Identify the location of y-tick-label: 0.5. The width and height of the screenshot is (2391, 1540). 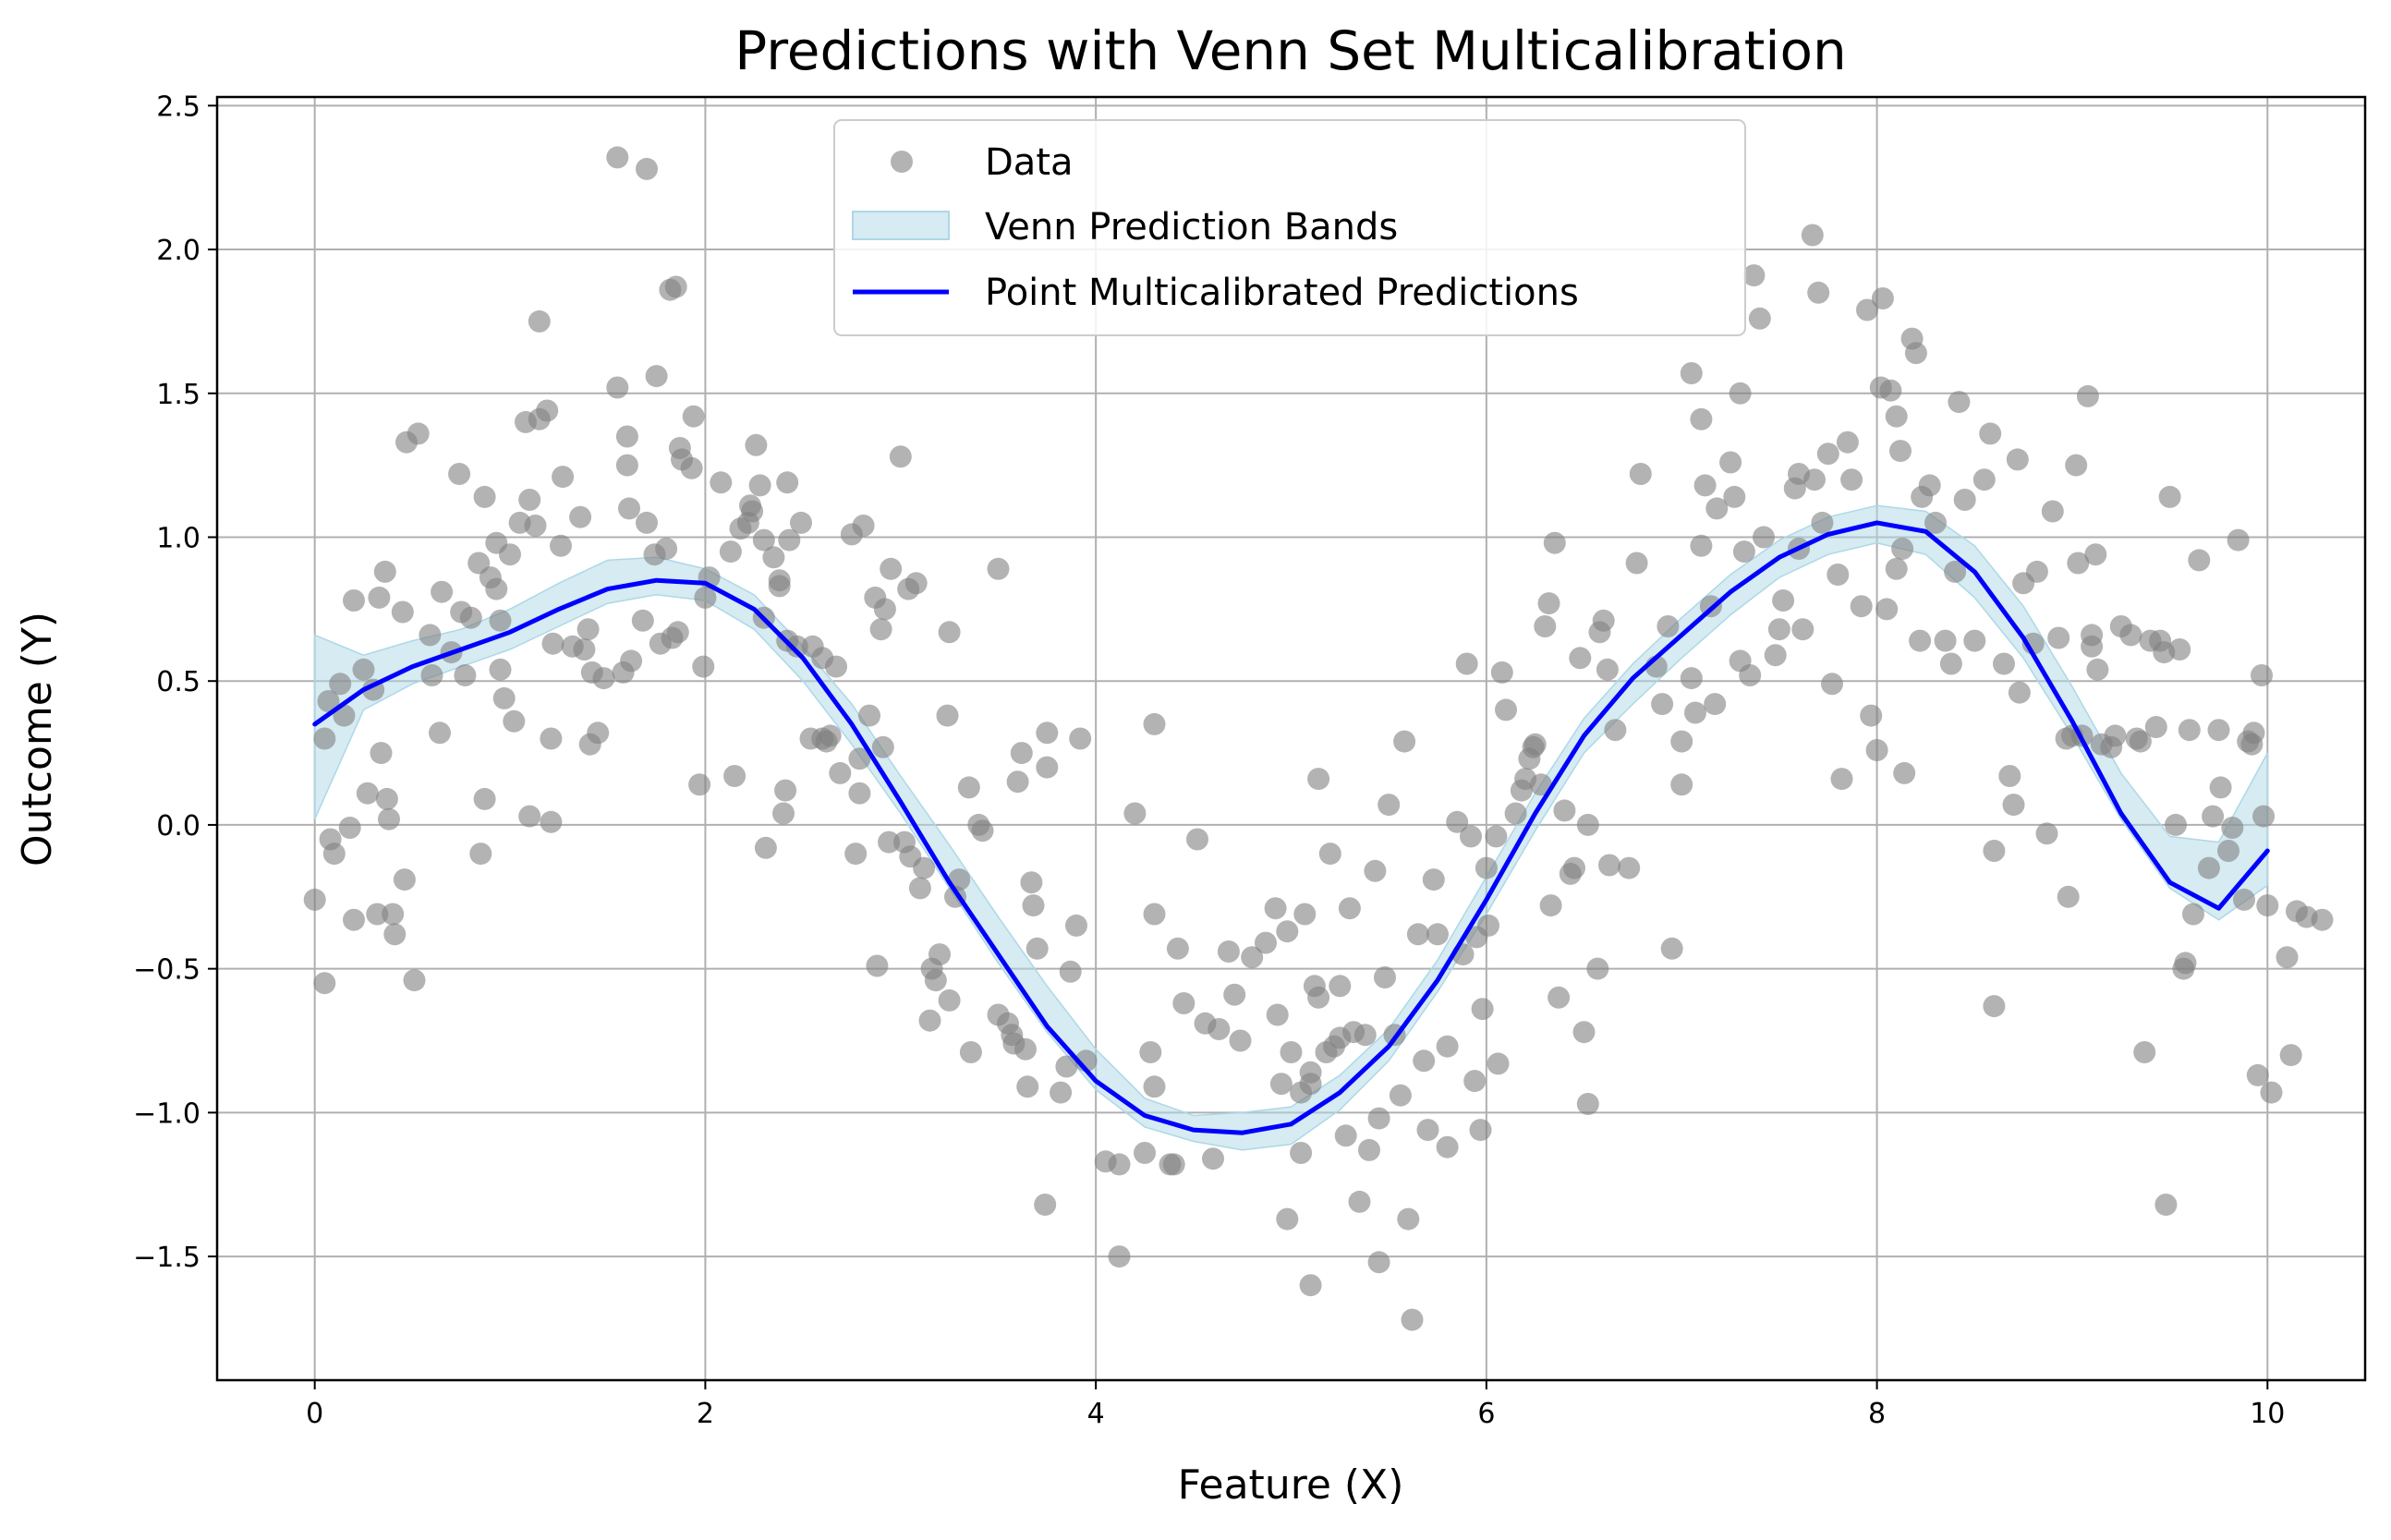
(178, 682).